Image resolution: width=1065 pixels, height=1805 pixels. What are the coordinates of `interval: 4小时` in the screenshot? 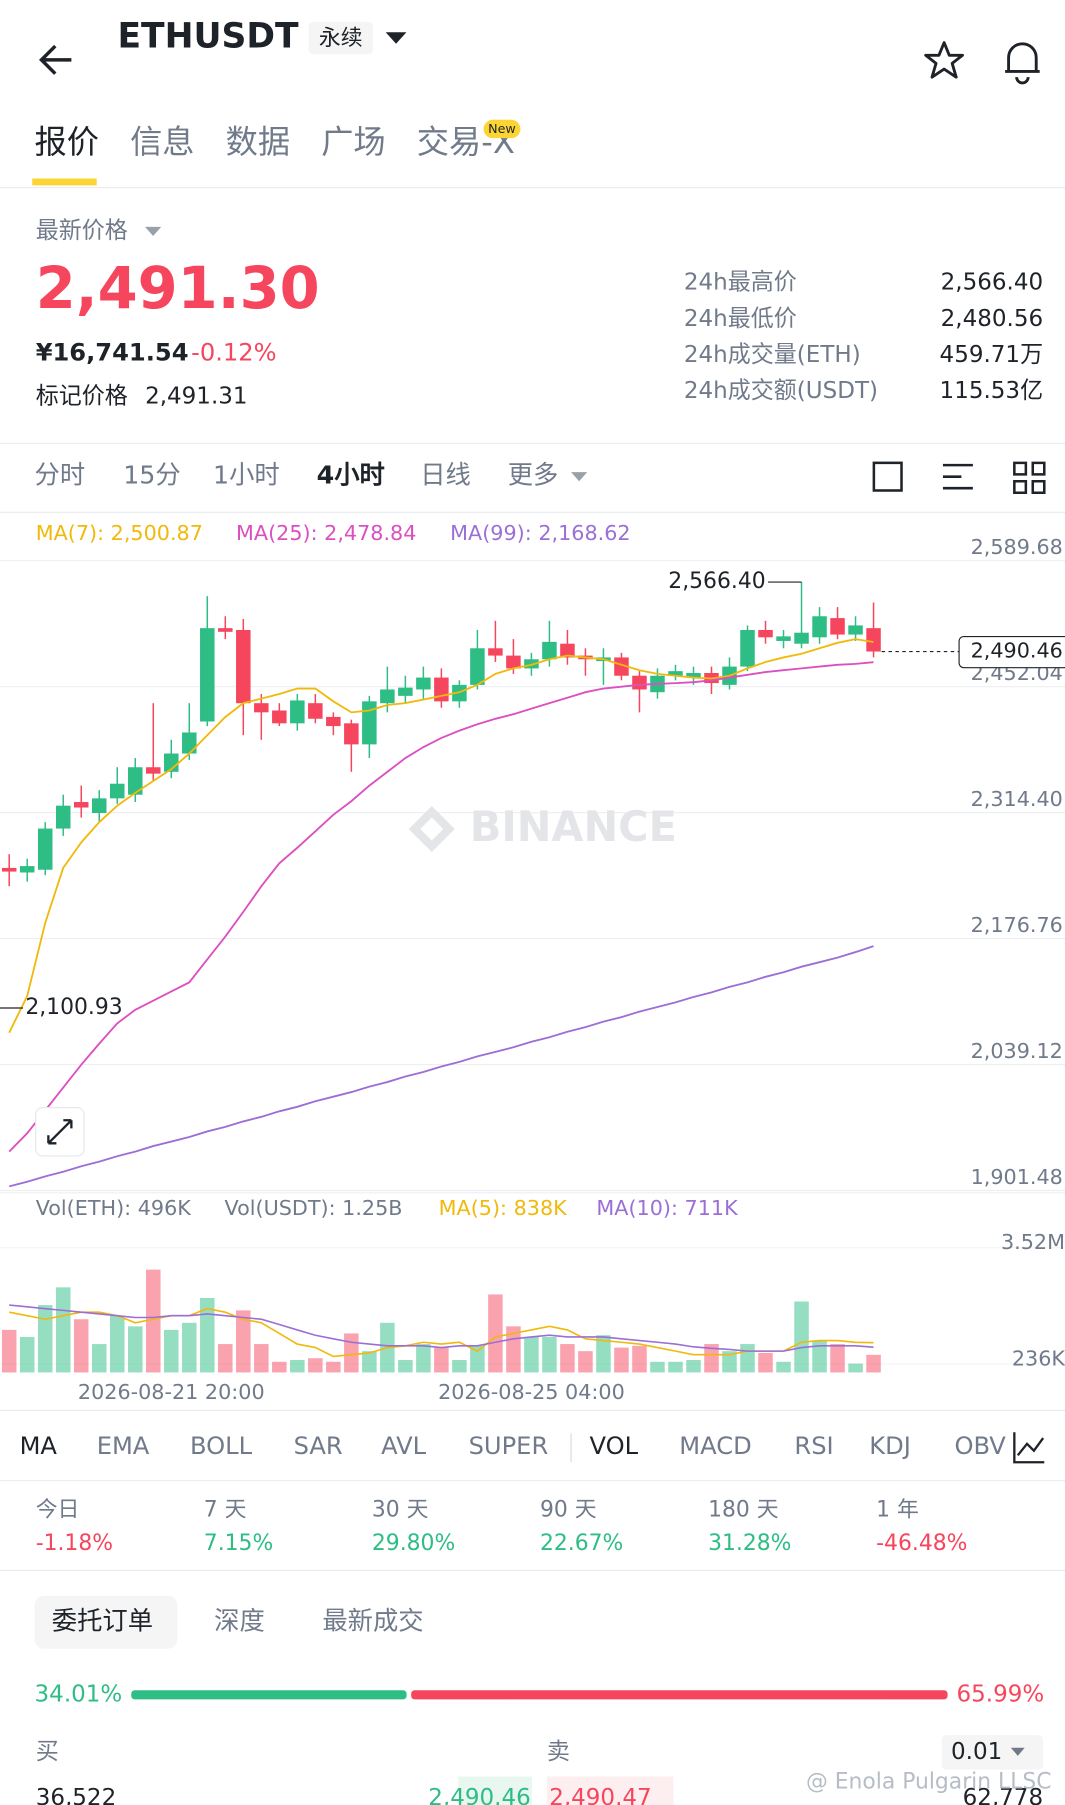 It's located at (351, 475).